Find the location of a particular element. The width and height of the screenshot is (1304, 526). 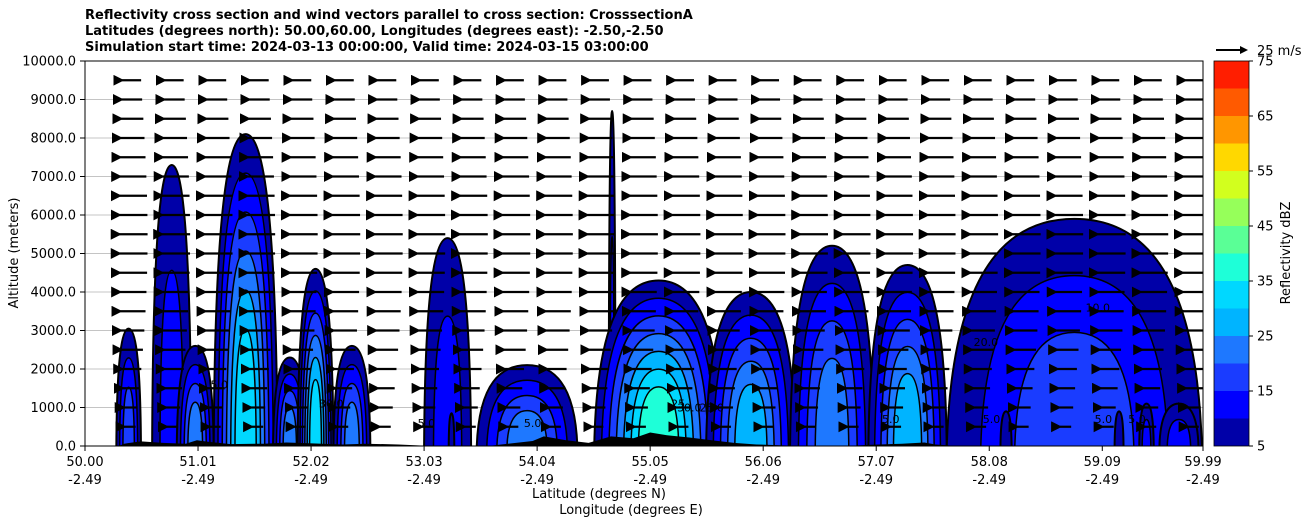

x-tick-label-lat: 53.03 is located at coordinates (423, 462).